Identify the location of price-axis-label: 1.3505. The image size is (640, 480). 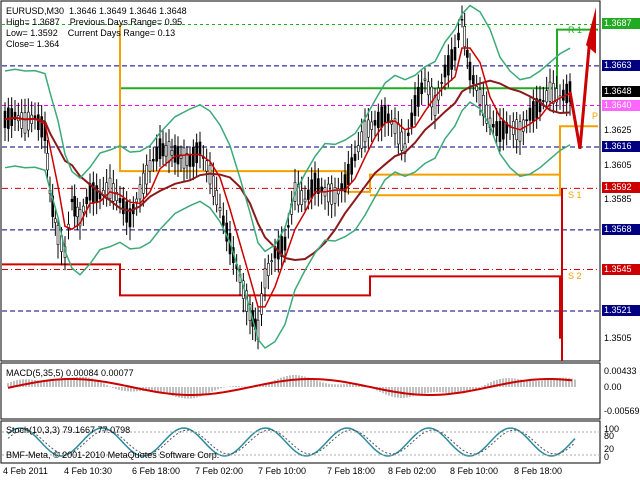
(618, 337).